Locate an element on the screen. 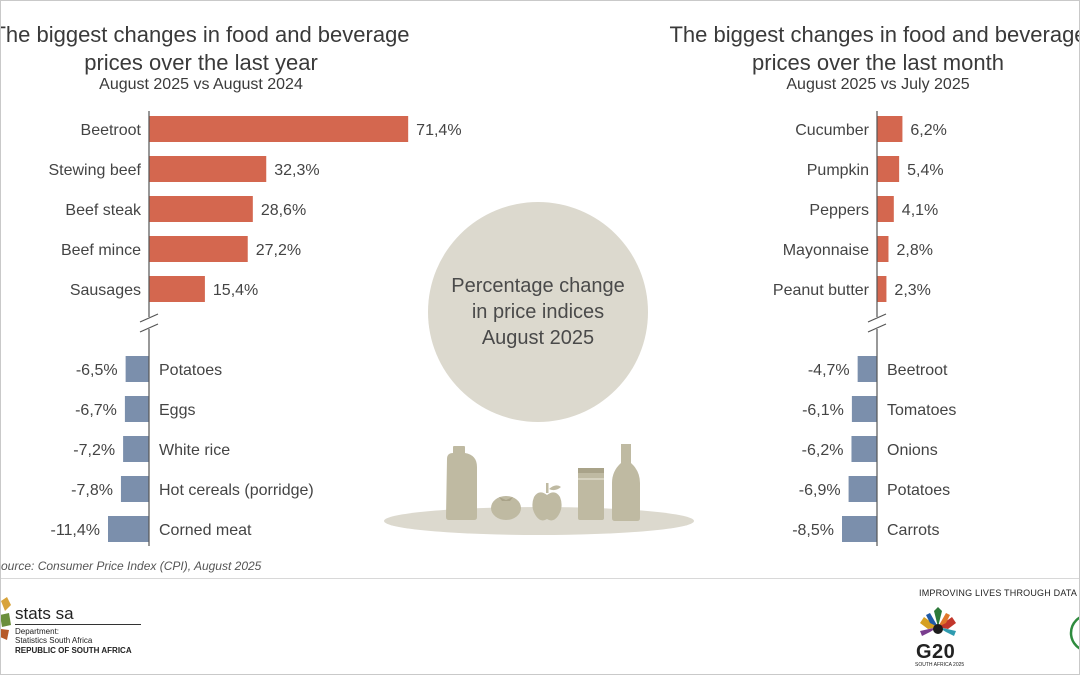 This screenshot has width=1080, height=675. left-row-2-bar is located at coordinates (201, 209).